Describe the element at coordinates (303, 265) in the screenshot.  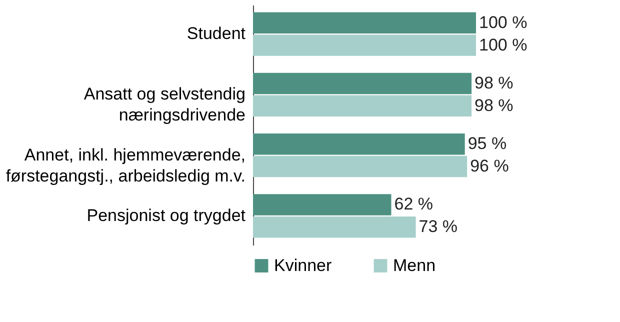
I see `legend-label: Kvinner` at that location.